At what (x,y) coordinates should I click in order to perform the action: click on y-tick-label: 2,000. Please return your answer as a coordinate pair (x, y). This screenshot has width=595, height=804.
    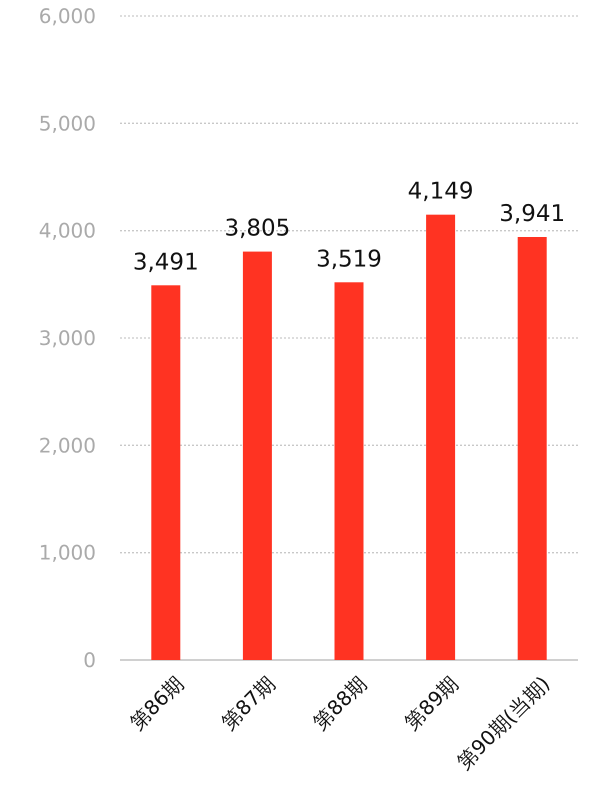
    Looking at the image, I should click on (67, 445).